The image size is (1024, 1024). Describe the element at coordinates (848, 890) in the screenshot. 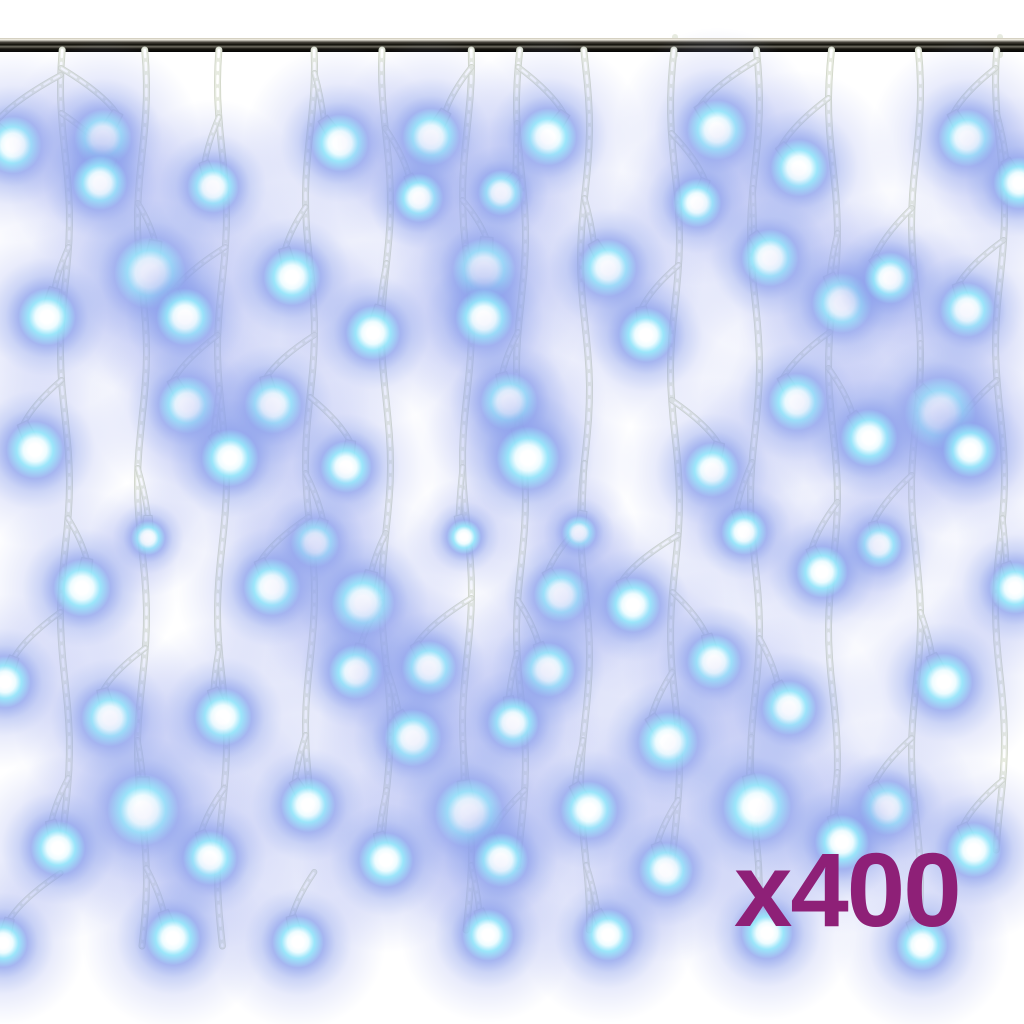

I see `quantity-label: x400` at that location.